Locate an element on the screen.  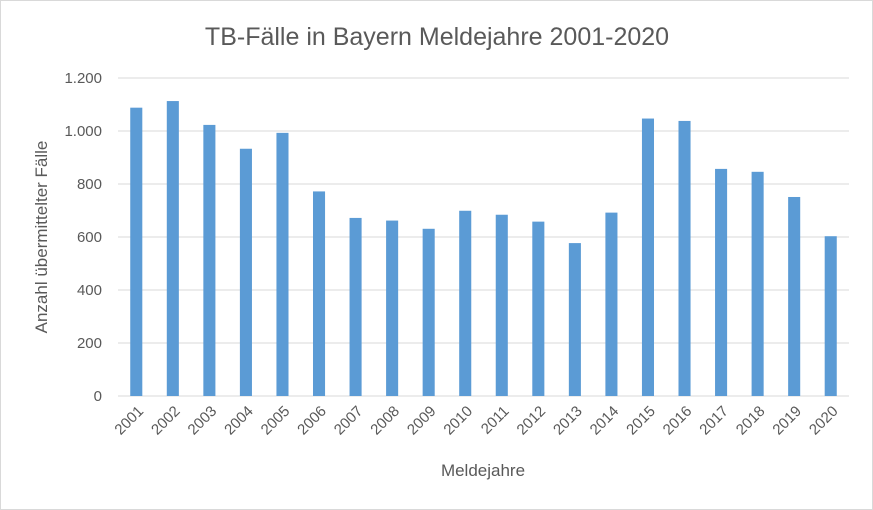
y-tick-label: 400 is located at coordinates (89, 290).